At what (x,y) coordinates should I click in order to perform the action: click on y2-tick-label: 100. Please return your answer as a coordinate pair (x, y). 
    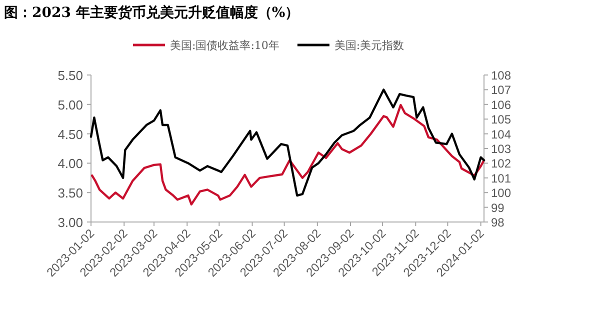
    Looking at the image, I should click on (501, 193).